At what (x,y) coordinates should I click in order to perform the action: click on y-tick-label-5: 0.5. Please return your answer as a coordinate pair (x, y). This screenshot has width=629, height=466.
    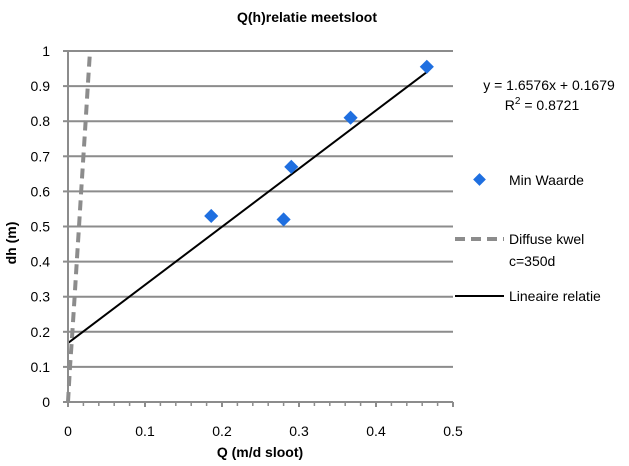
    Looking at the image, I should click on (41, 227).